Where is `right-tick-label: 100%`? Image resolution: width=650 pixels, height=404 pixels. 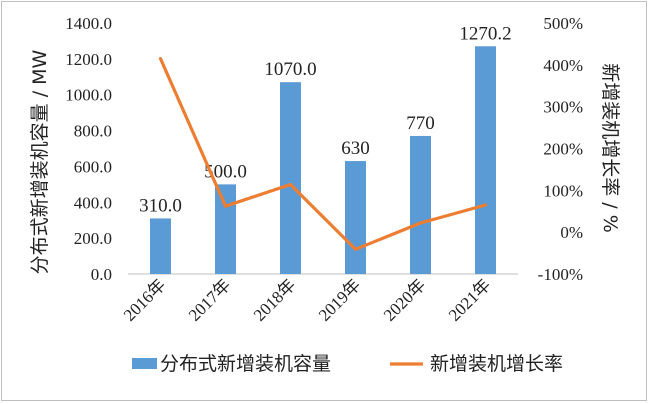
right-tick-label: 100% is located at coordinates (563, 190).